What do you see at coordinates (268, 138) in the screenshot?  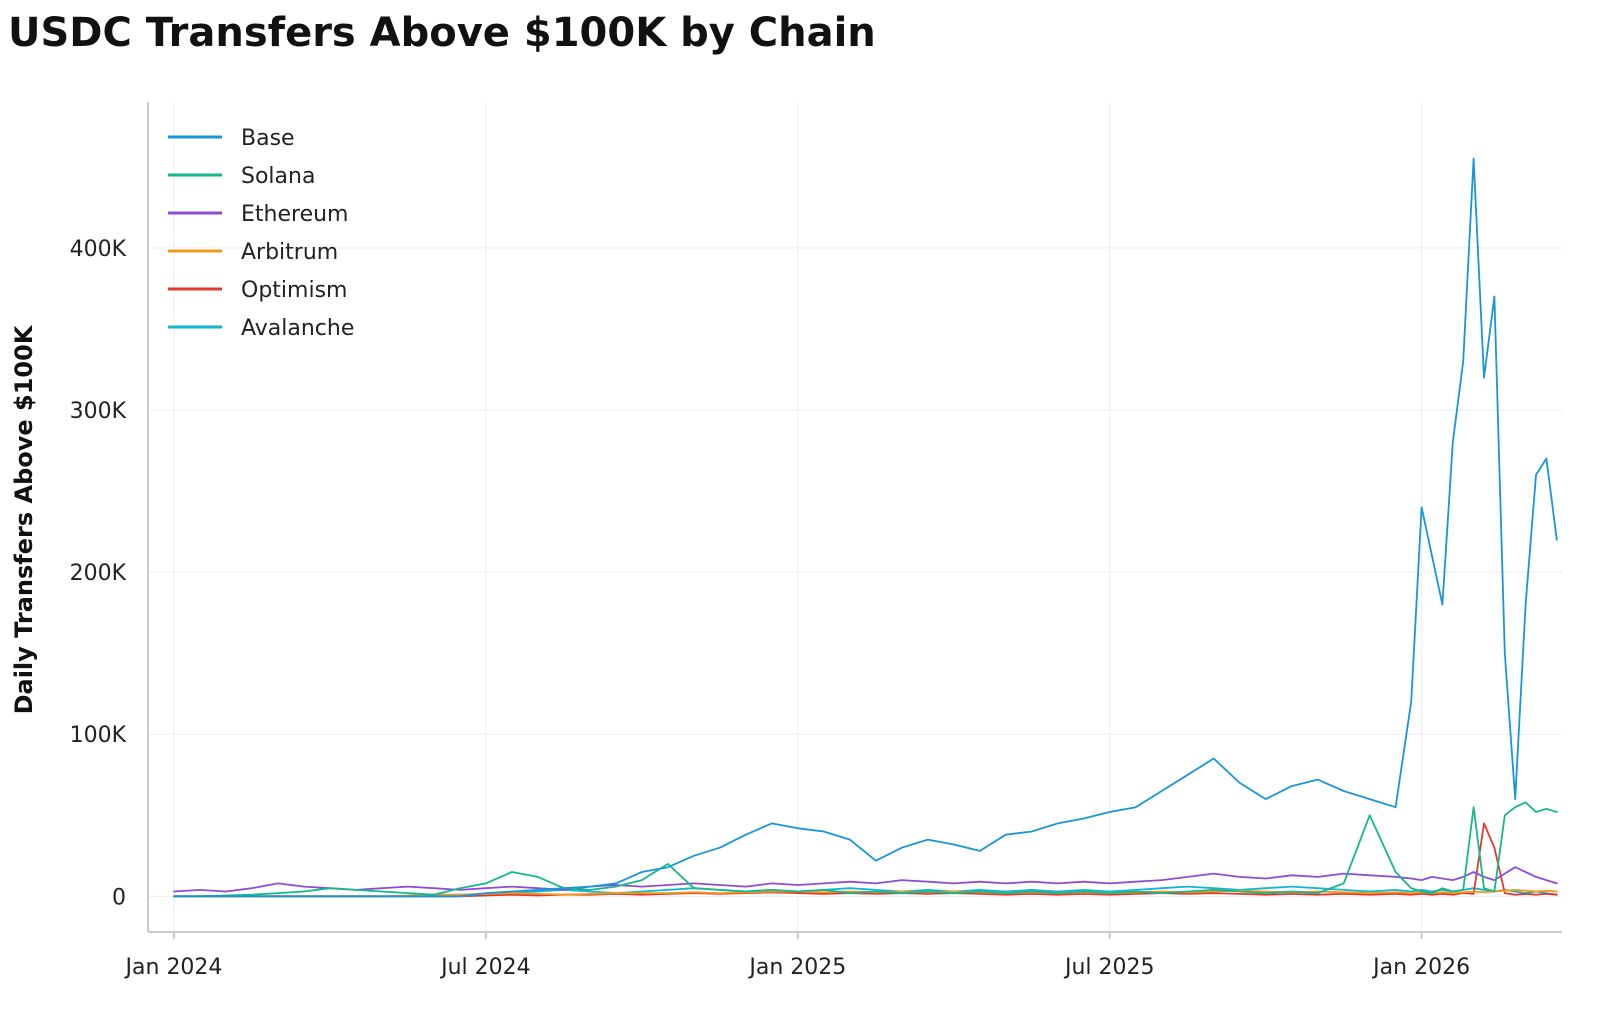 I see `legend-label-base: Base` at bounding box center [268, 138].